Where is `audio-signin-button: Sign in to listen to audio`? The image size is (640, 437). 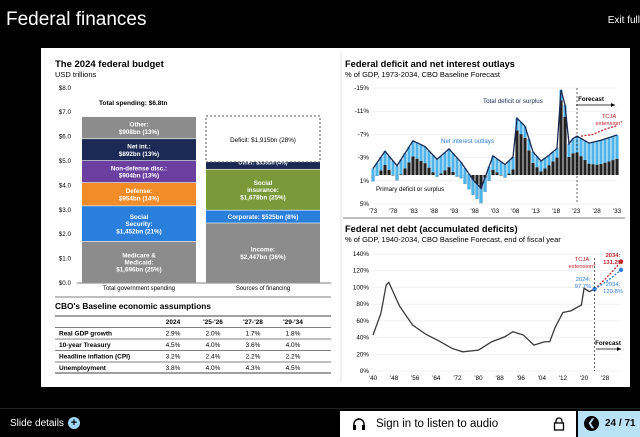
audio-signin-button: Sign in to listen to audio is located at coordinates (458, 424).